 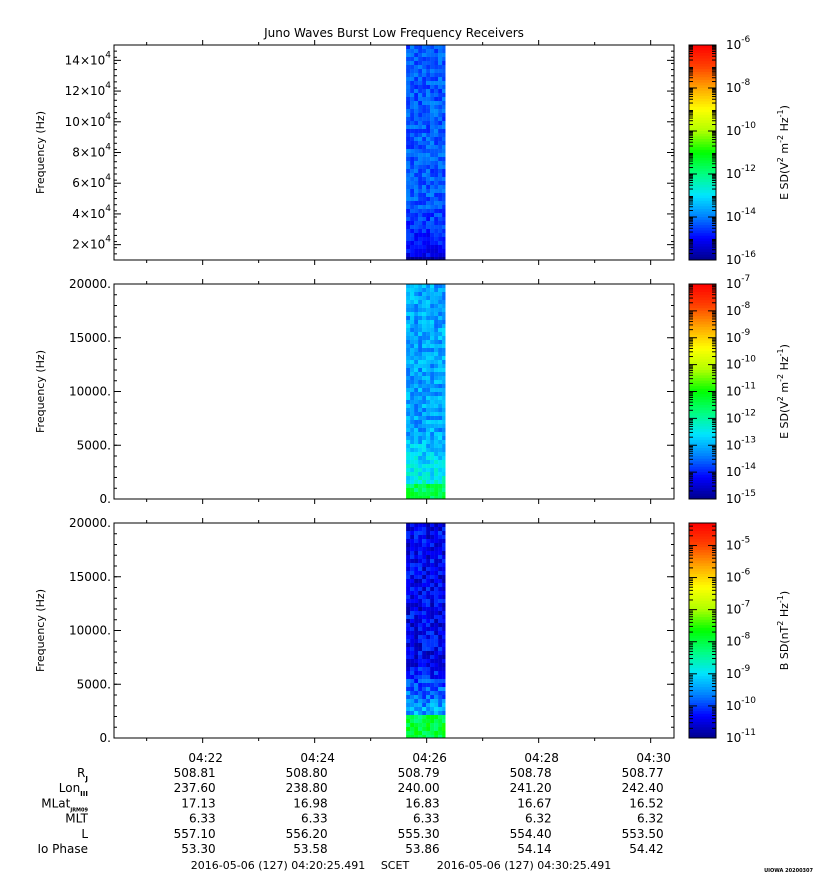 I want to click on ephemeris-value: 554.40, so click(x=531, y=834).